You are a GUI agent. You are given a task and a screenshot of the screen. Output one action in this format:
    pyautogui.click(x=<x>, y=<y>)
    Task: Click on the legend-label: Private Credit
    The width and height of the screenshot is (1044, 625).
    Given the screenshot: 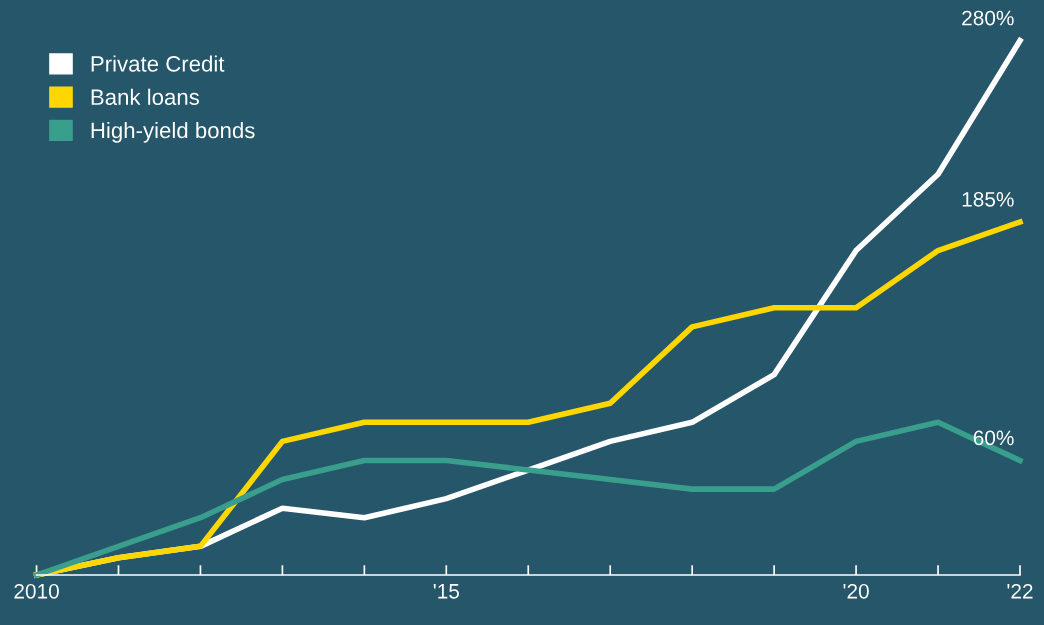 What is the action you would take?
    pyautogui.click(x=158, y=63)
    